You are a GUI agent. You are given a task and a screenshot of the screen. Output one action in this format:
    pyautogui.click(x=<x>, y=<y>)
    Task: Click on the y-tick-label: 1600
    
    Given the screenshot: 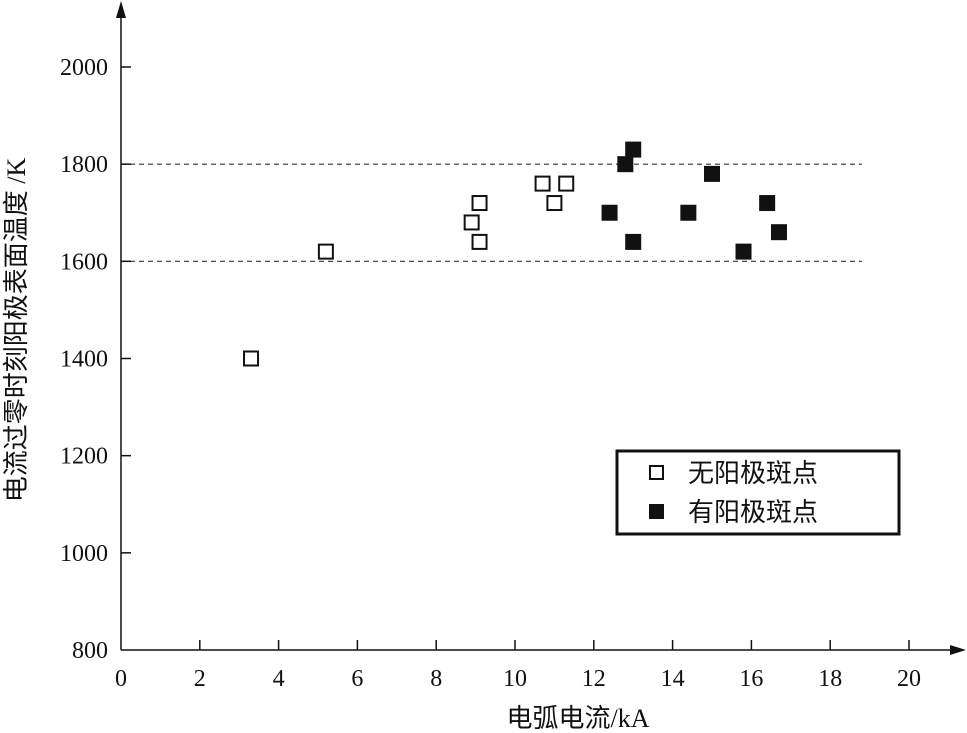 What is the action you would take?
    pyautogui.click(x=84, y=262)
    